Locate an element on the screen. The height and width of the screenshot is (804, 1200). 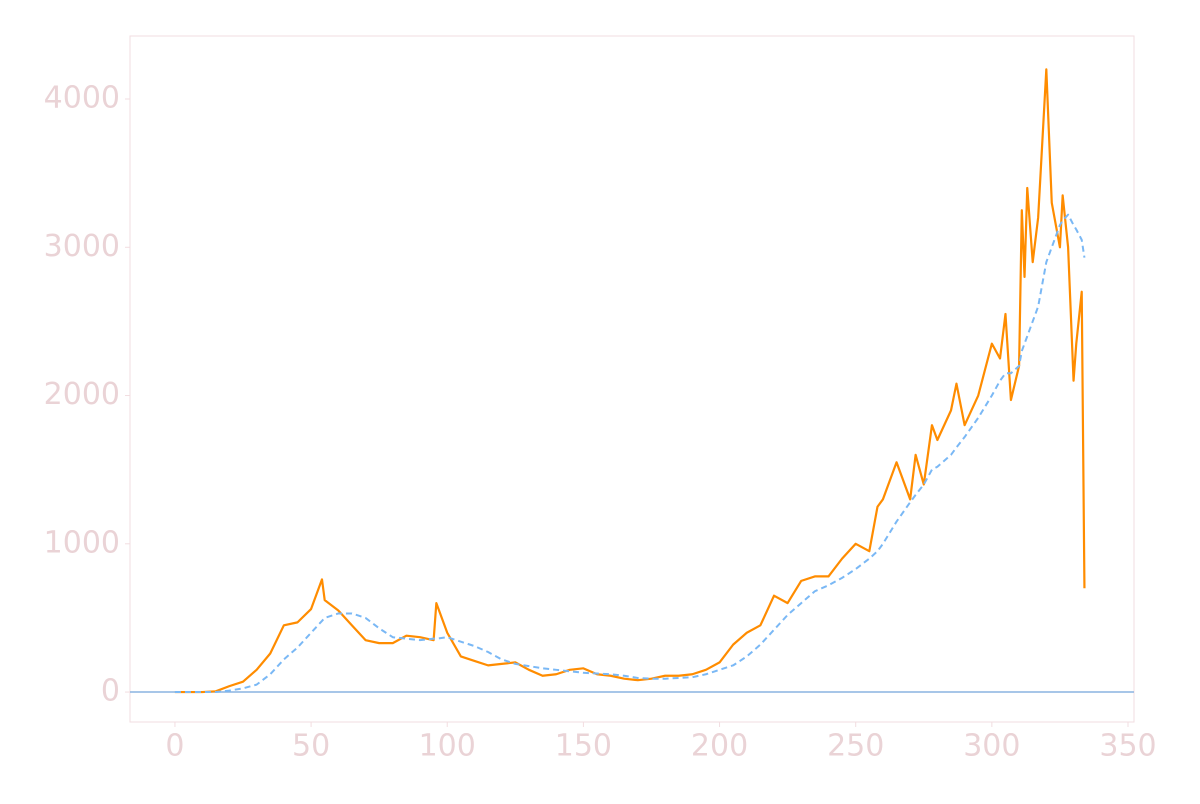
x-tick-label: 300 is located at coordinates (991, 746).